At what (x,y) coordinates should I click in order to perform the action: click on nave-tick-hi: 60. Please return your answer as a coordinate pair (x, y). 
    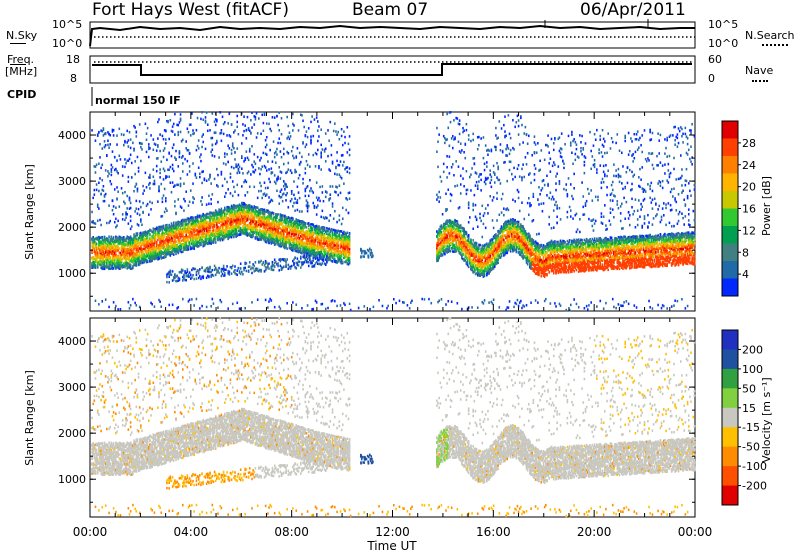
    Looking at the image, I should click on (715, 59).